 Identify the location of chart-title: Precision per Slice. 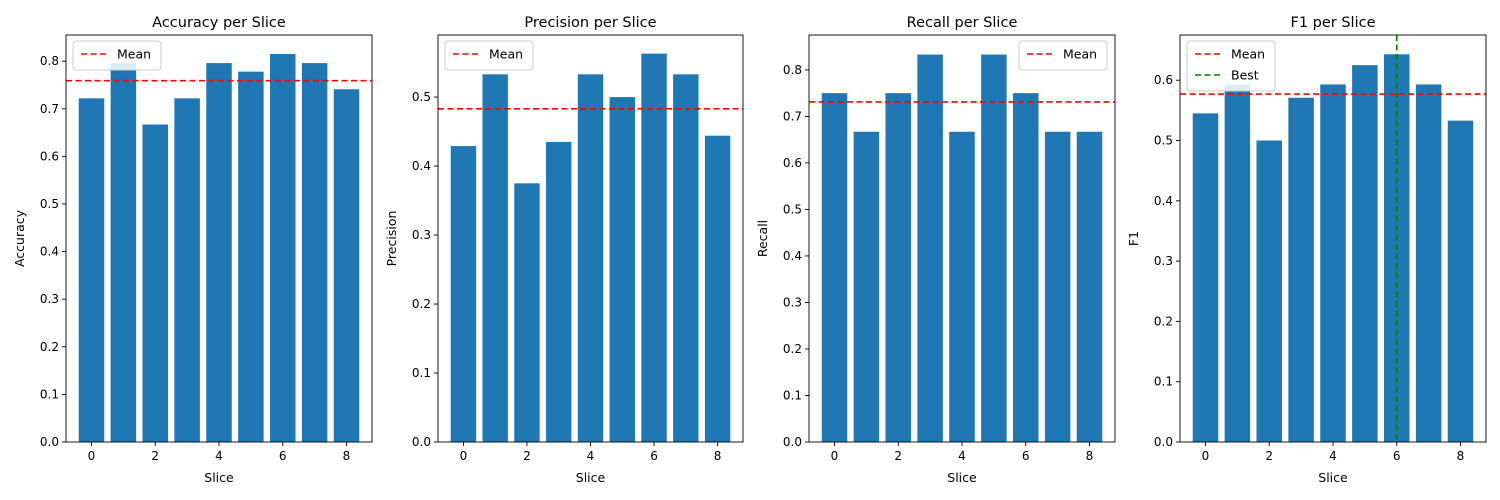
(590, 23).